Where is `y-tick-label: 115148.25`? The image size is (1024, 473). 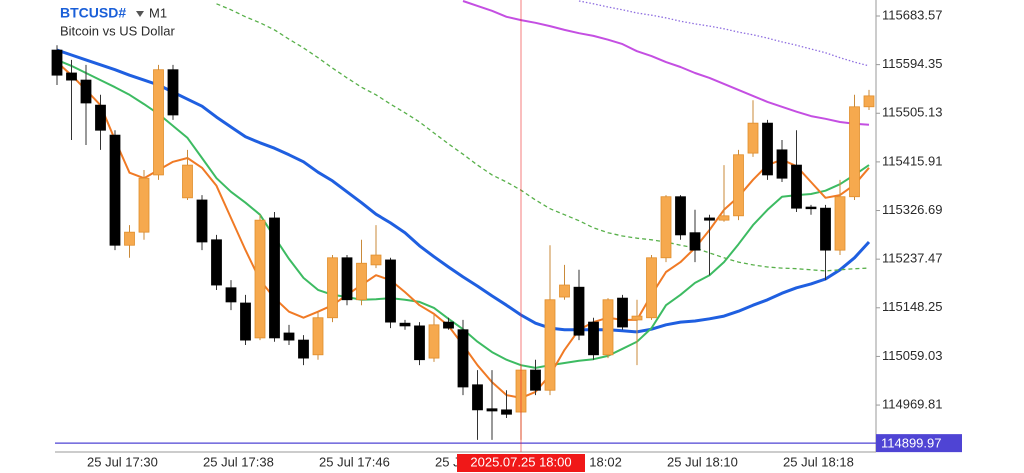 y-tick-label: 115148.25 is located at coordinates (912, 306).